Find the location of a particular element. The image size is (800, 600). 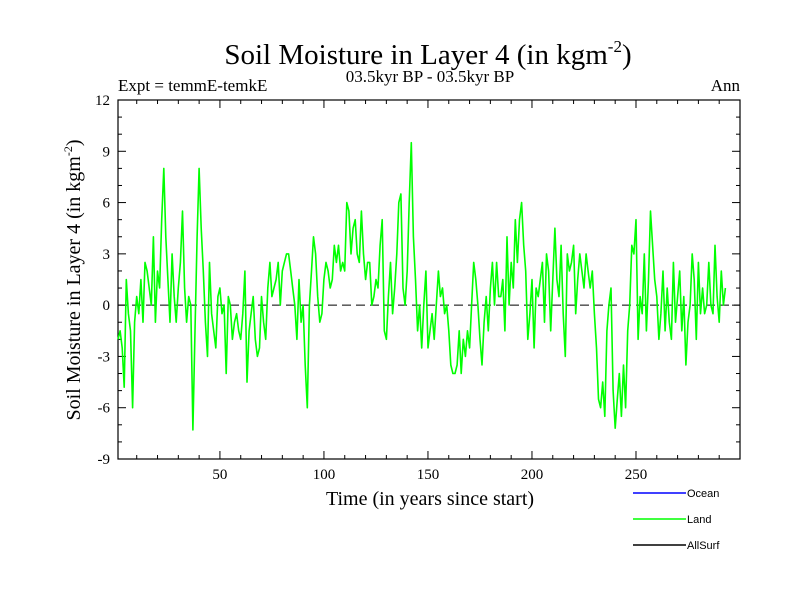

y-tick-label: -6 is located at coordinates (104, 409).